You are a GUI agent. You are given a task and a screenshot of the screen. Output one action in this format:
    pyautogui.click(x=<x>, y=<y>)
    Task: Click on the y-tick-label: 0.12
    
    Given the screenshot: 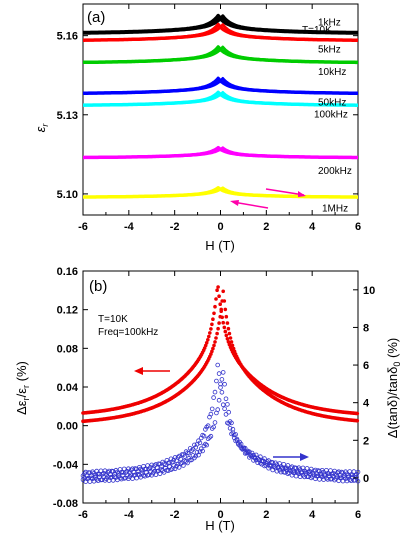 What is the action you would take?
    pyautogui.click(x=67, y=311)
    